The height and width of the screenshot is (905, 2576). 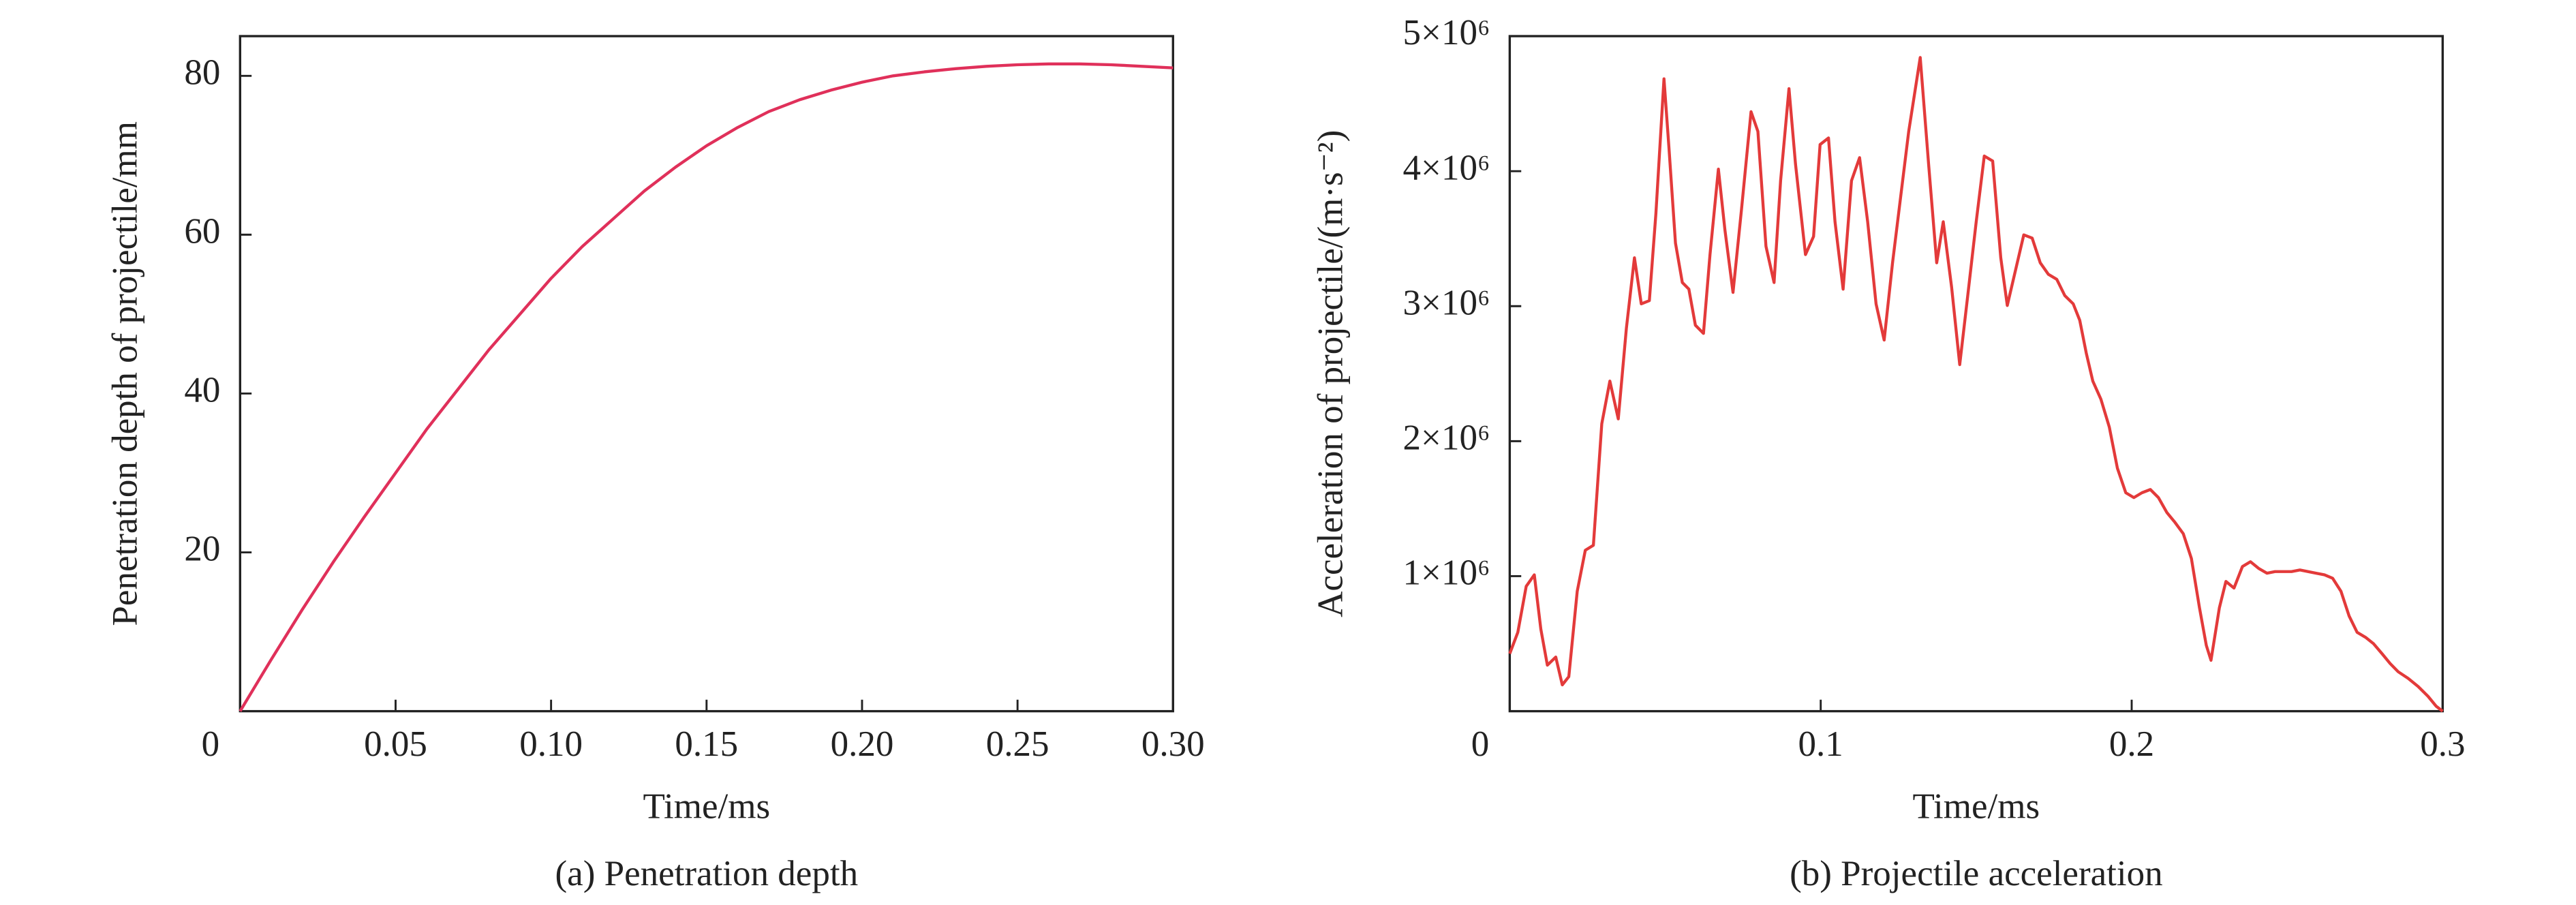 I want to click on x-tick-label: 0.30, so click(x=1173, y=744).